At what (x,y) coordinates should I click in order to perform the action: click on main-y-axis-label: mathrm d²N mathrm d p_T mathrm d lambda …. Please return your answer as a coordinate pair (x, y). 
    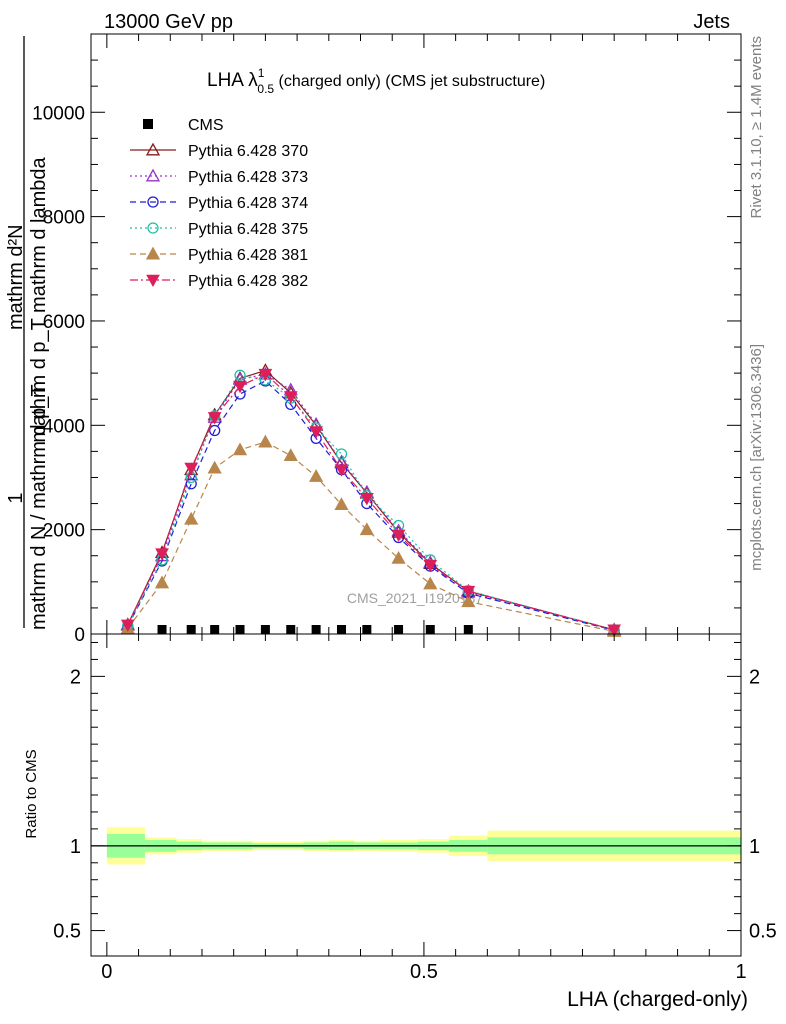
    Looking at the image, I should click on (27, 333).